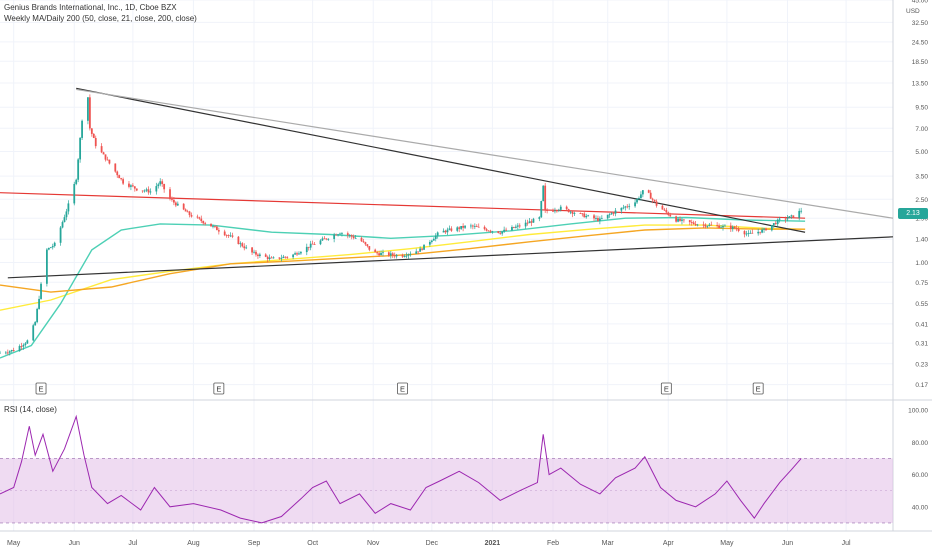  Describe the element at coordinates (74, 543) in the screenshot. I see `time-tick-label: Jun` at that location.